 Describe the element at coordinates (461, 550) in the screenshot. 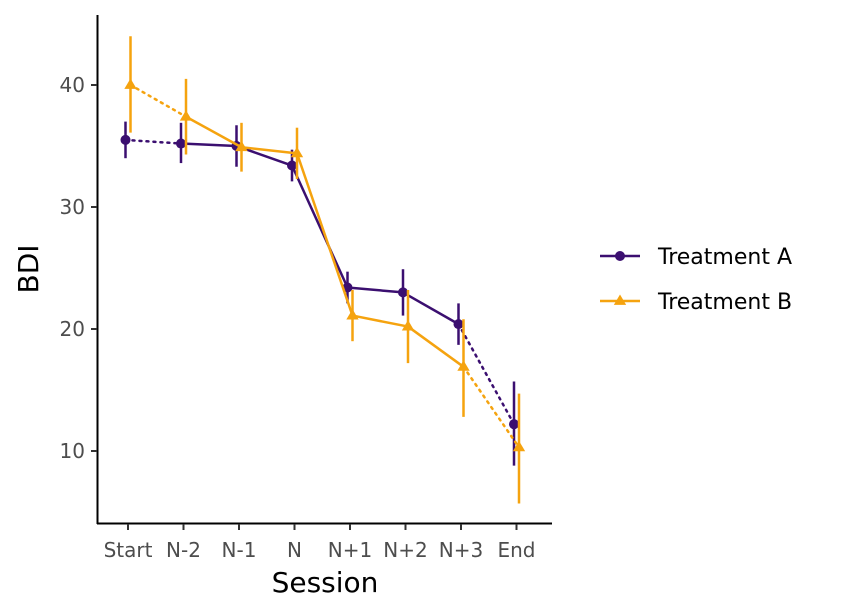

I see `x-tick-label: N+3` at that location.